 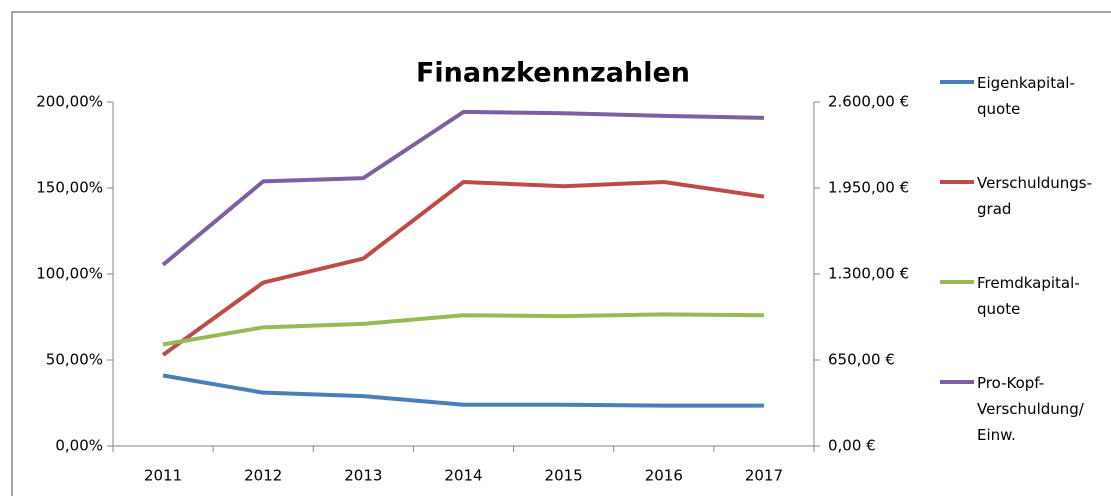 What do you see at coordinates (263, 476) in the screenshot?
I see `x-tick-label: 2012` at bounding box center [263, 476].